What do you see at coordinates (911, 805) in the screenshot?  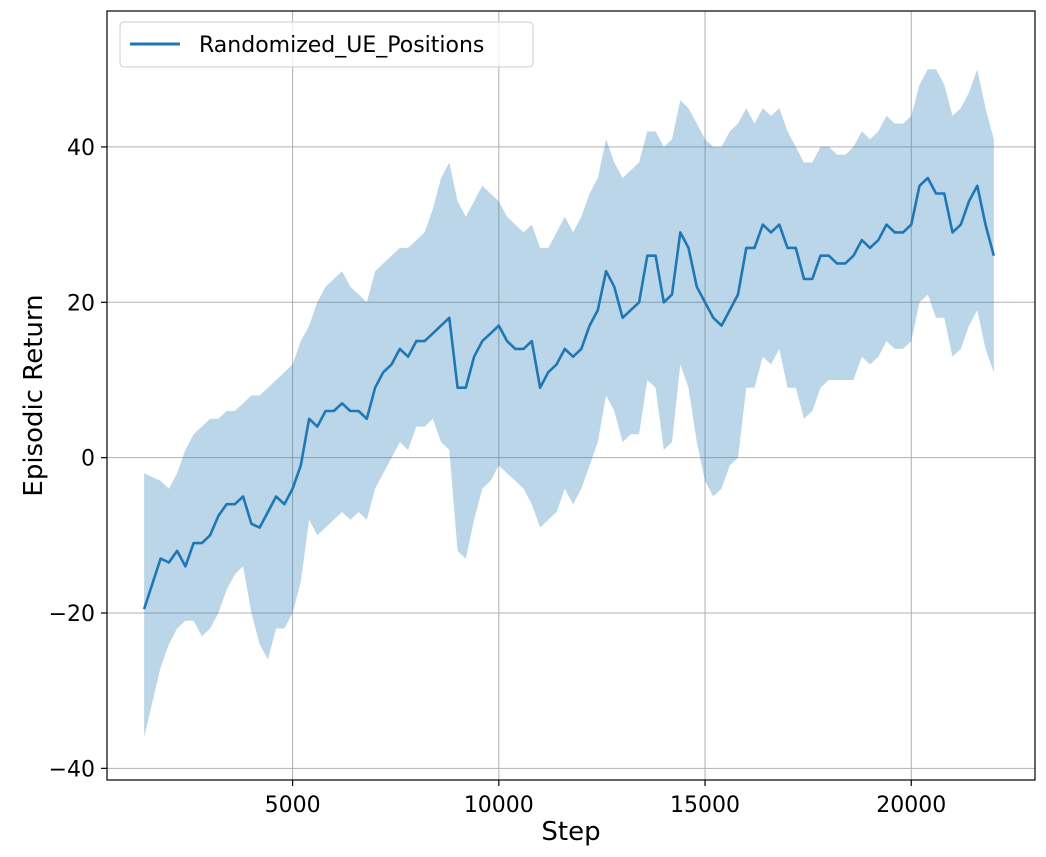 I see `x-tick-label: 20000` at bounding box center [911, 805].